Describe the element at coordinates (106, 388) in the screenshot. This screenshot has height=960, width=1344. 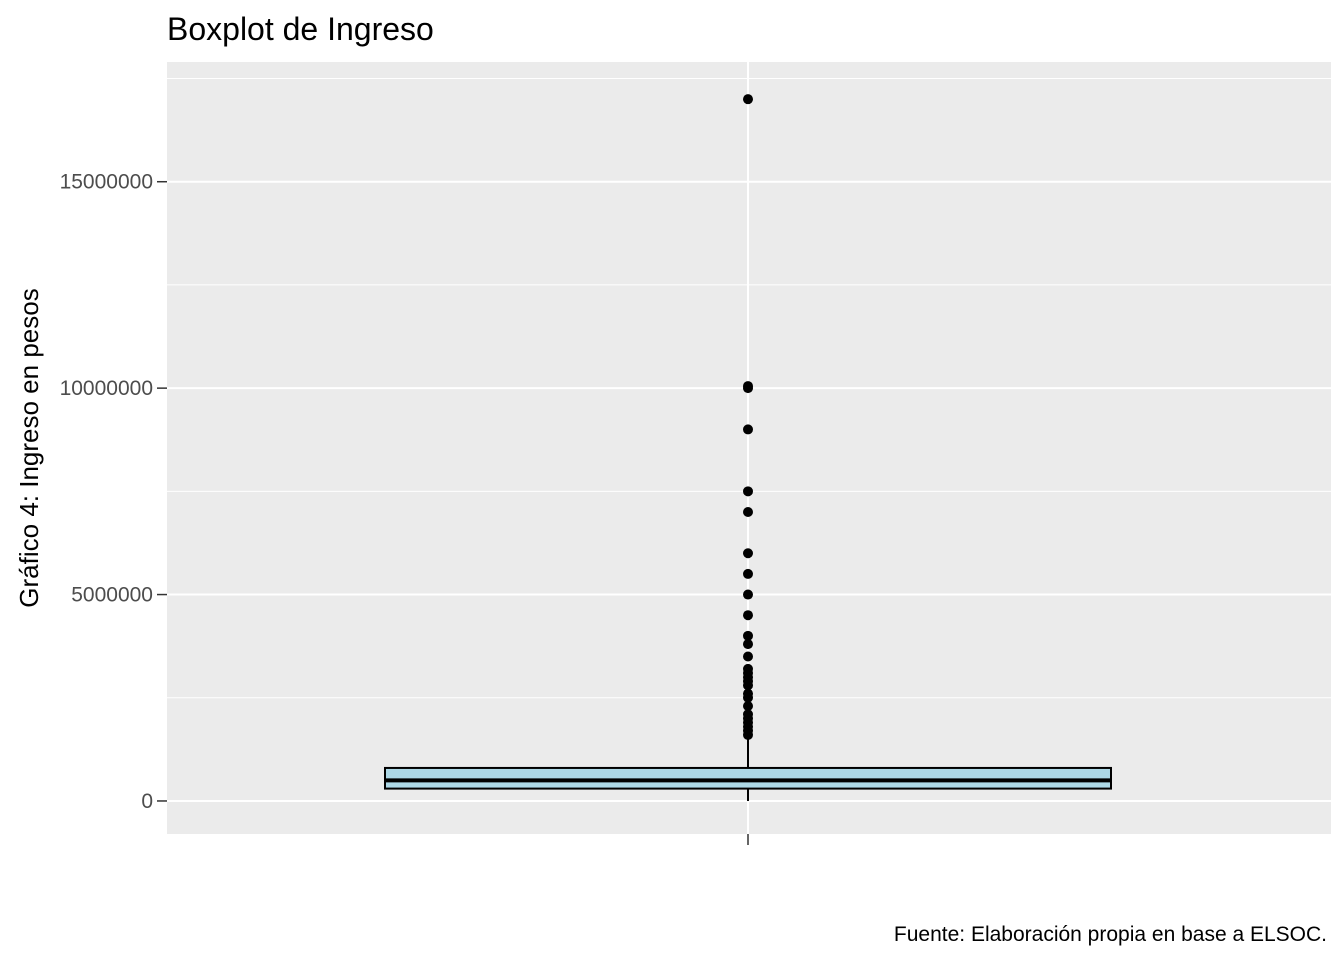
I see `y-tick-label: 10000000` at that location.